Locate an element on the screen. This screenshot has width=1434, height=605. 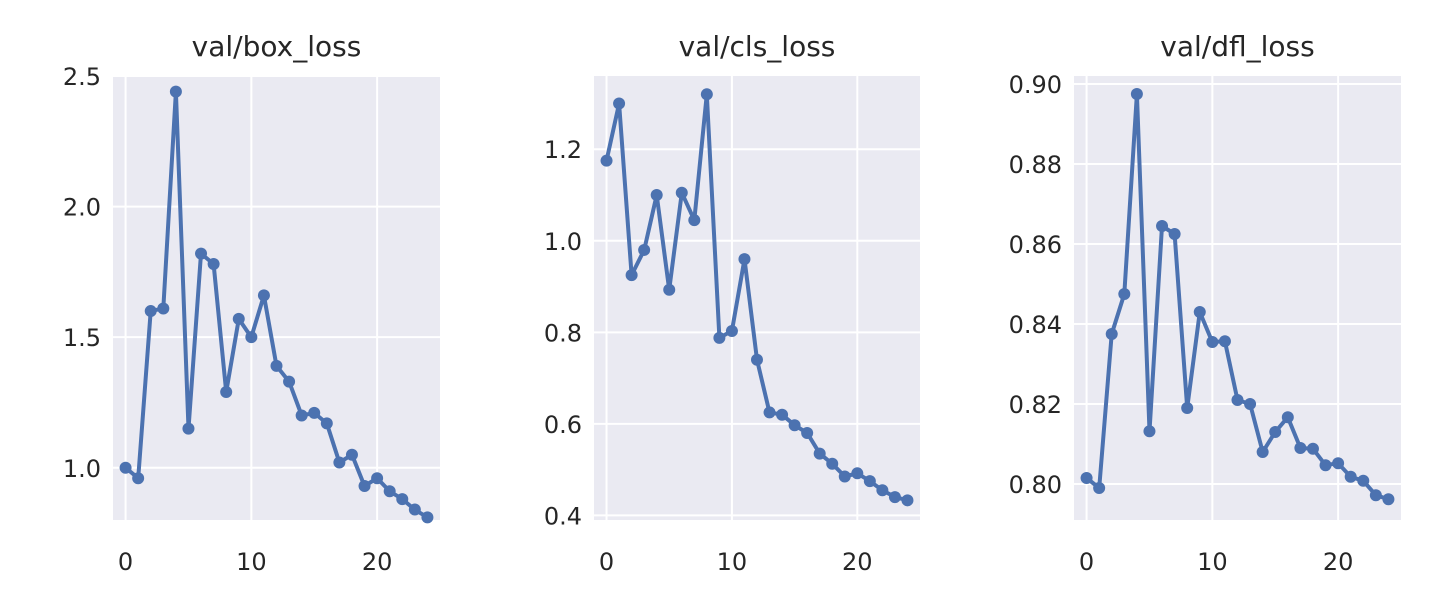
panel-title: val/cls_loss is located at coordinates (757, 46).